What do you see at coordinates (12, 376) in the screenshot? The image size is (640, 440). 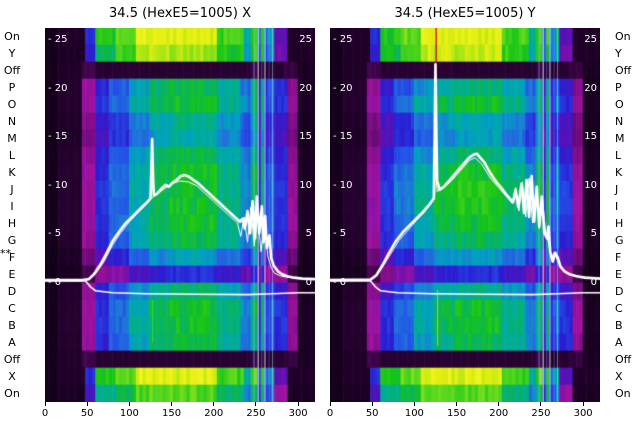 I see `channel-label-left-20: X` at bounding box center [12, 376].